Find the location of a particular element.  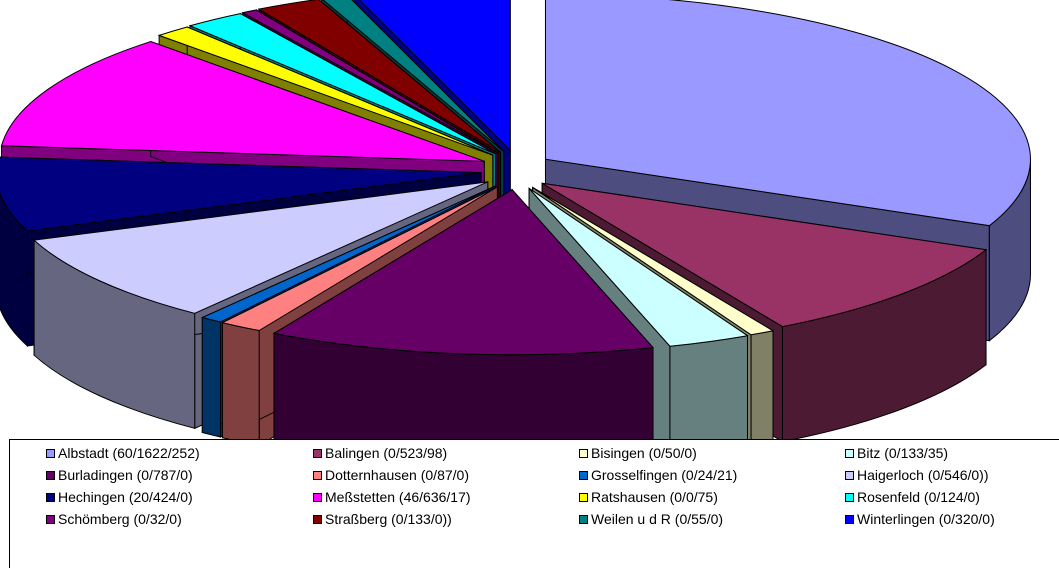

legend-item: Weilen u d R (0/55/0) is located at coordinates (651, 519).